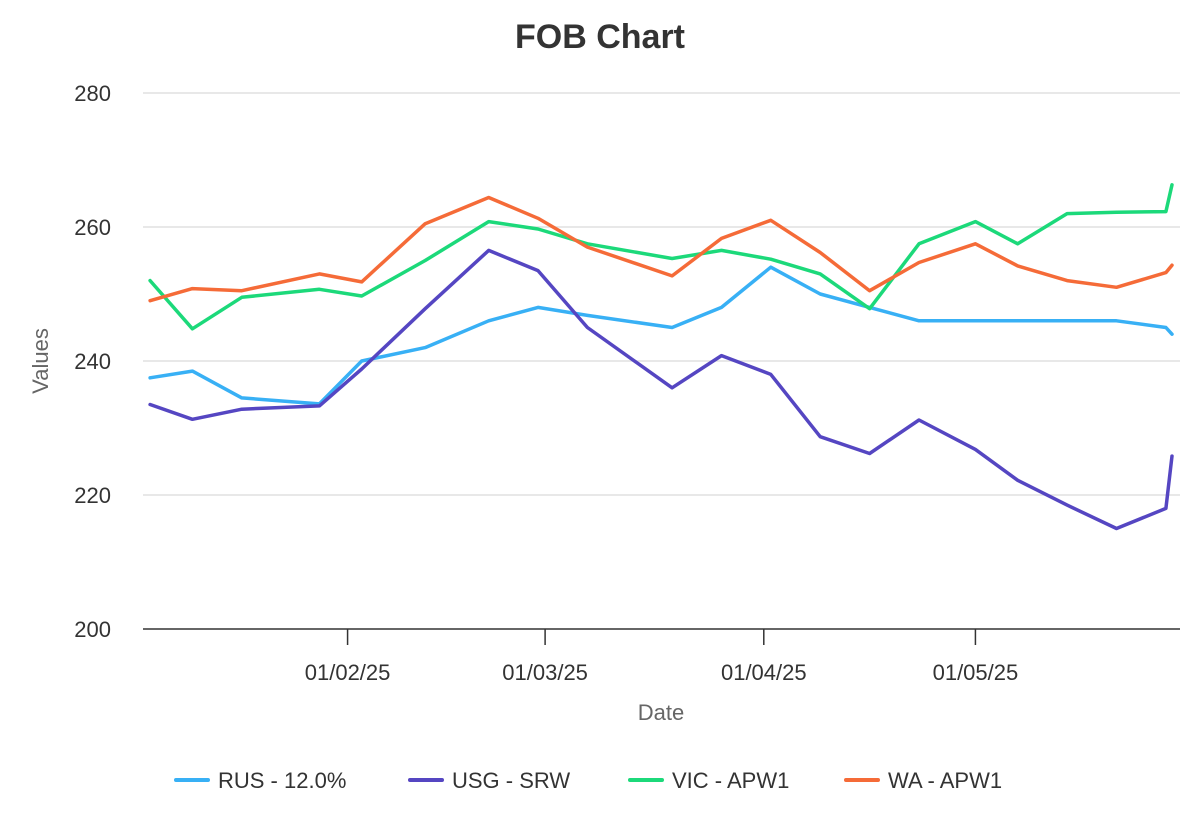 The width and height of the screenshot is (1200, 840). I want to click on legend-item: USG - SRW, so click(489, 780).